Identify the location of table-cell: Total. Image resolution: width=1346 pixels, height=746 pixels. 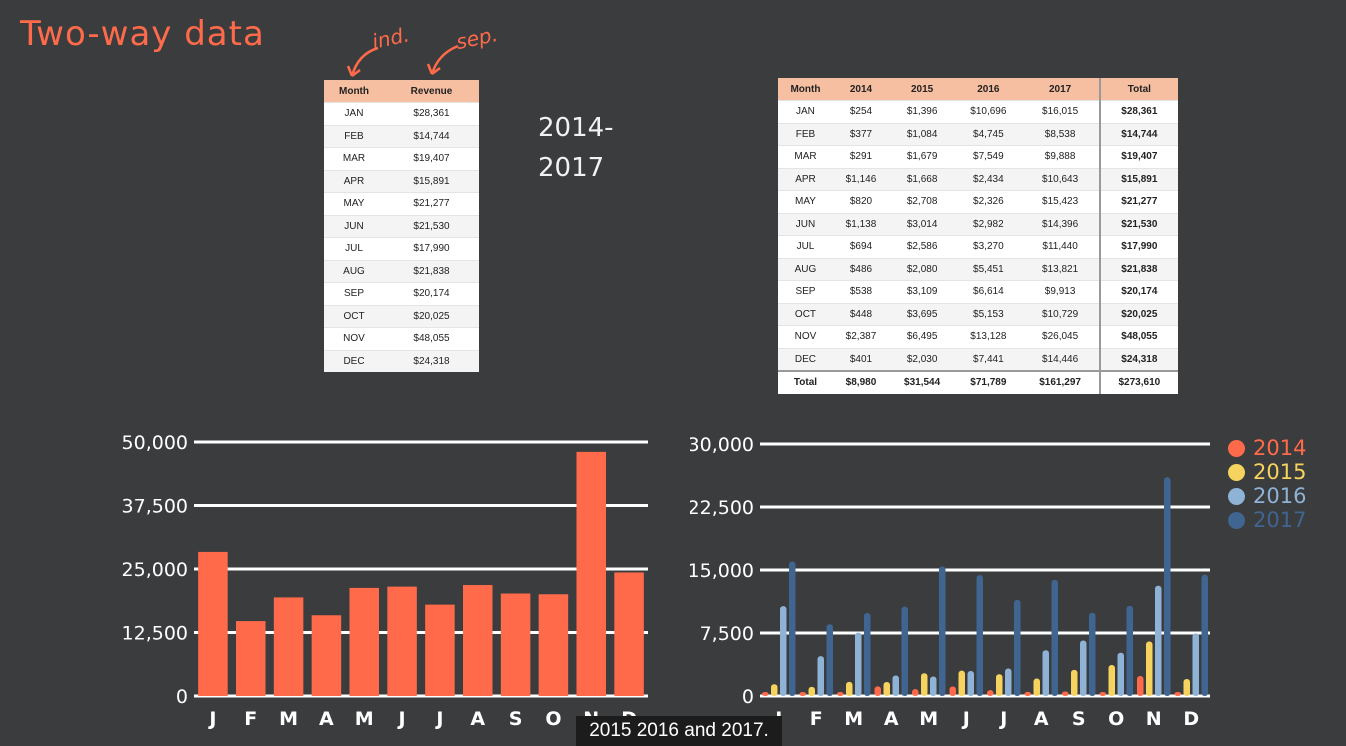
(805, 382).